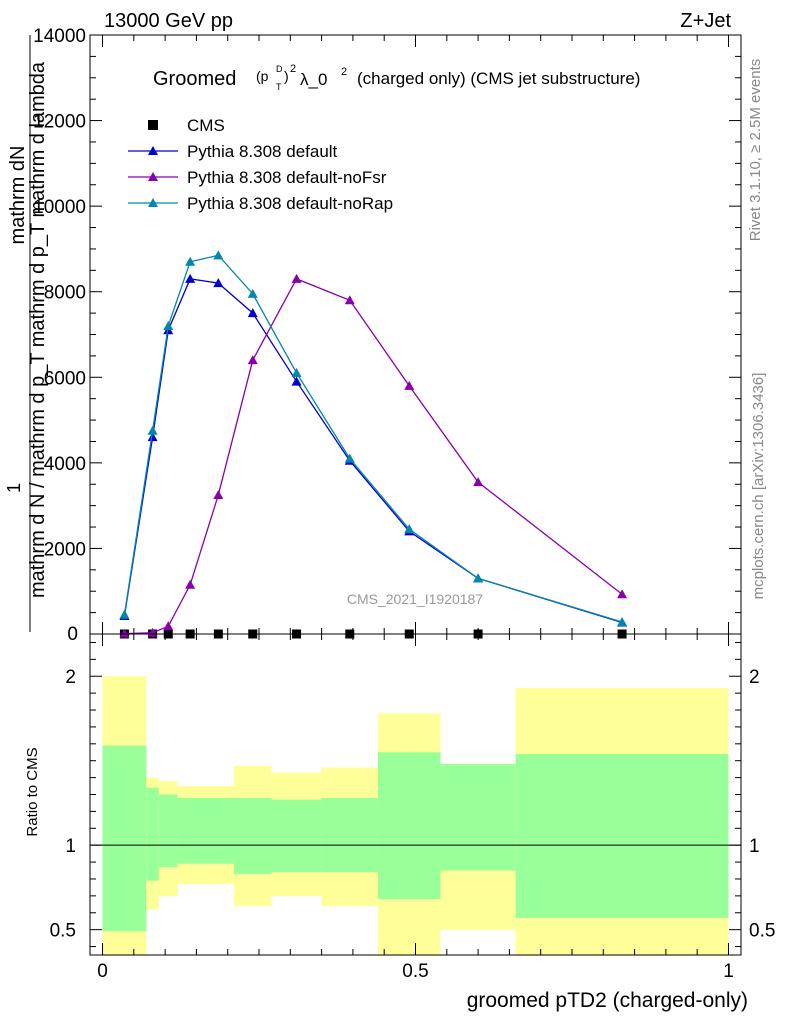 The width and height of the screenshot is (786, 1024). I want to click on title-lambda: λ_0, so click(313, 79).